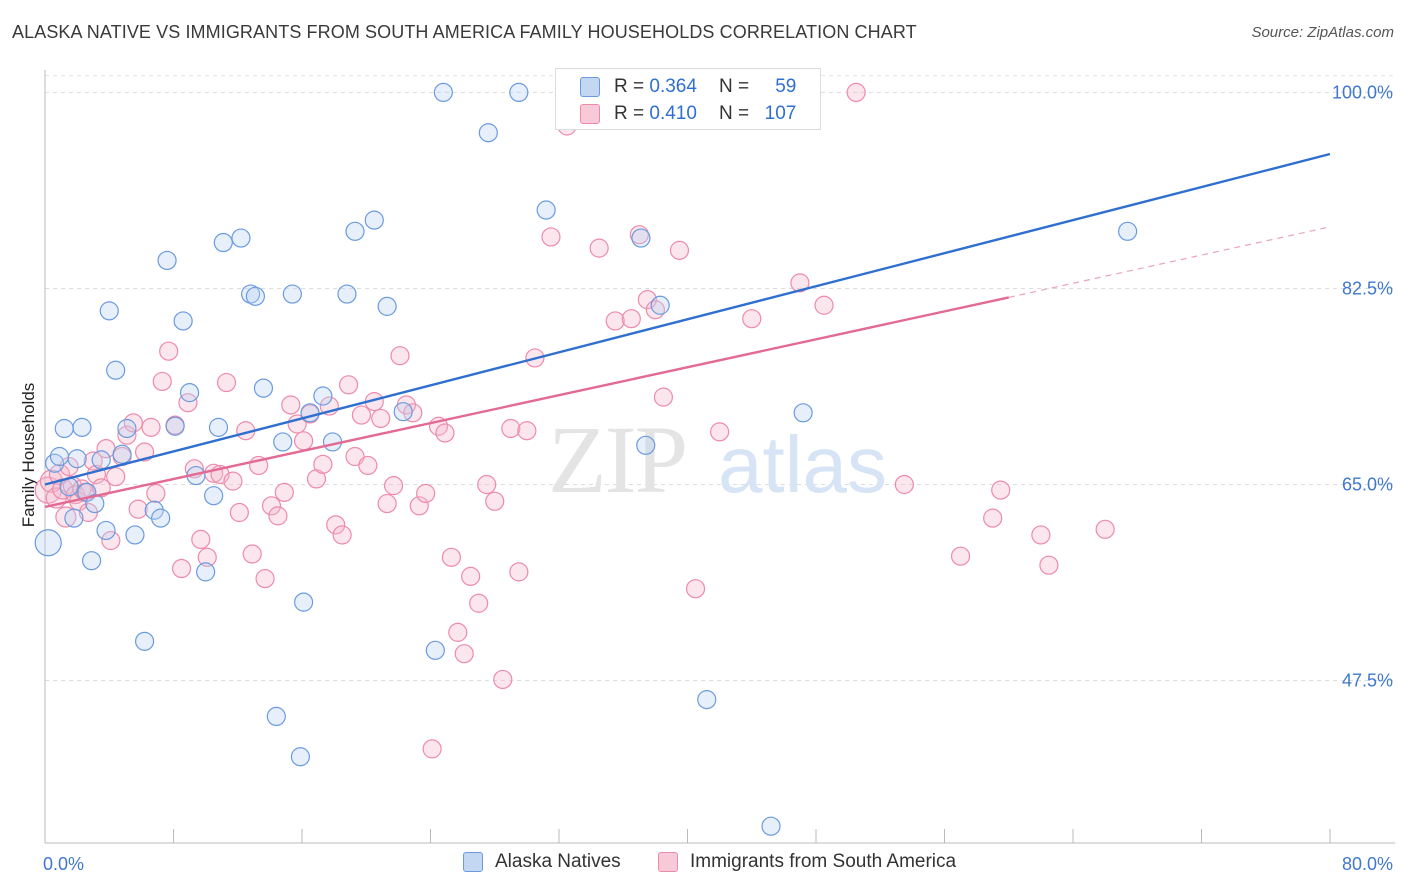  I want to click on y-tick-label: 100.0%, so click(1362, 92).